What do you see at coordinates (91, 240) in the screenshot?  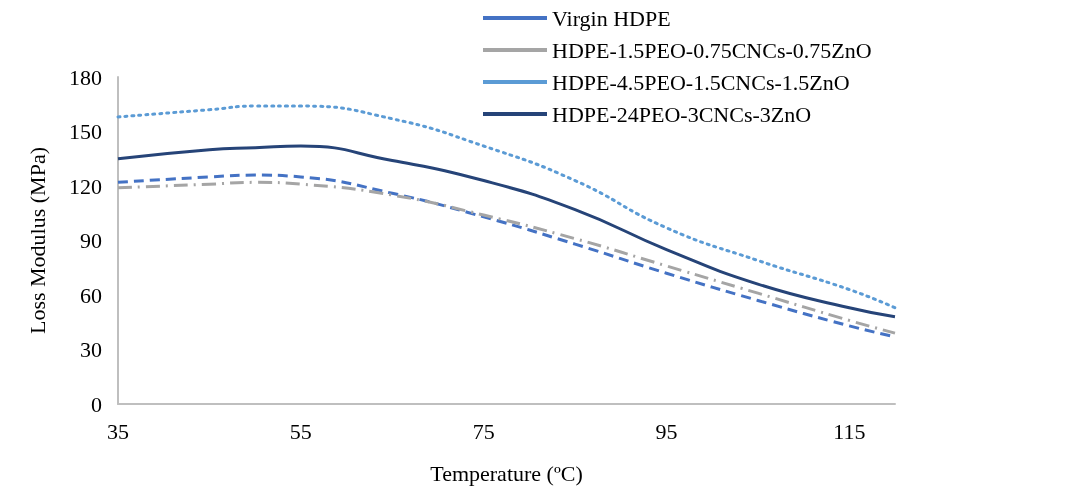 I see `y-tick-label: 90` at bounding box center [91, 240].